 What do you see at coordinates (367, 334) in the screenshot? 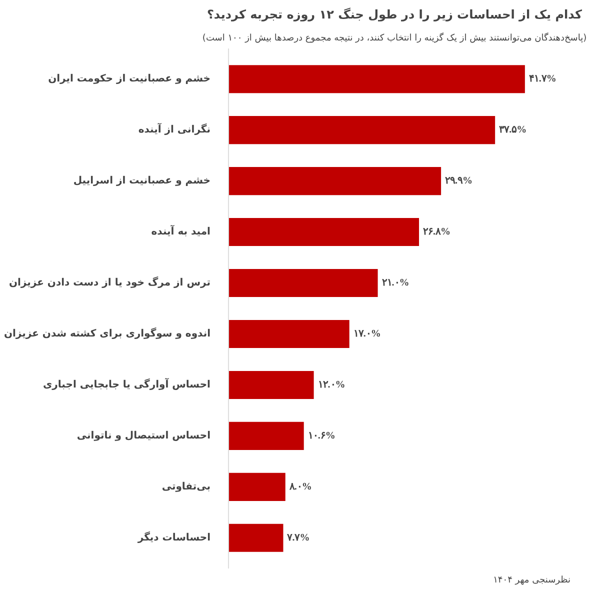
I see `data-label: ۱۷.۰%` at bounding box center [367, 334].